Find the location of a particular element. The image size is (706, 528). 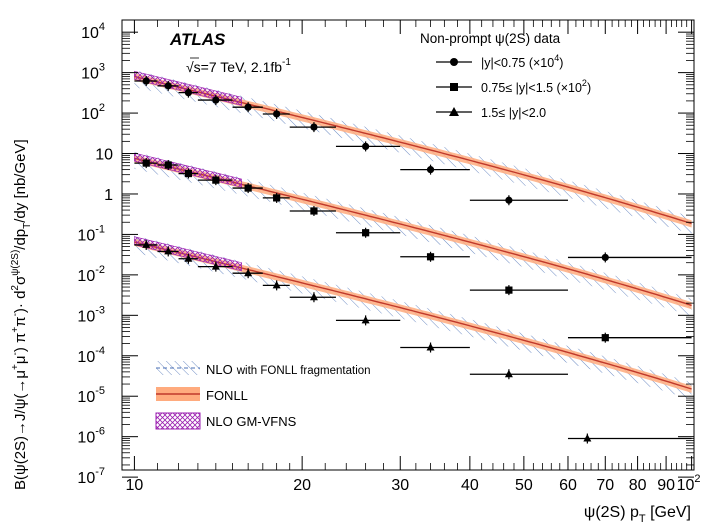

x-tick-label: 40 is located at coordinates (470, 485).